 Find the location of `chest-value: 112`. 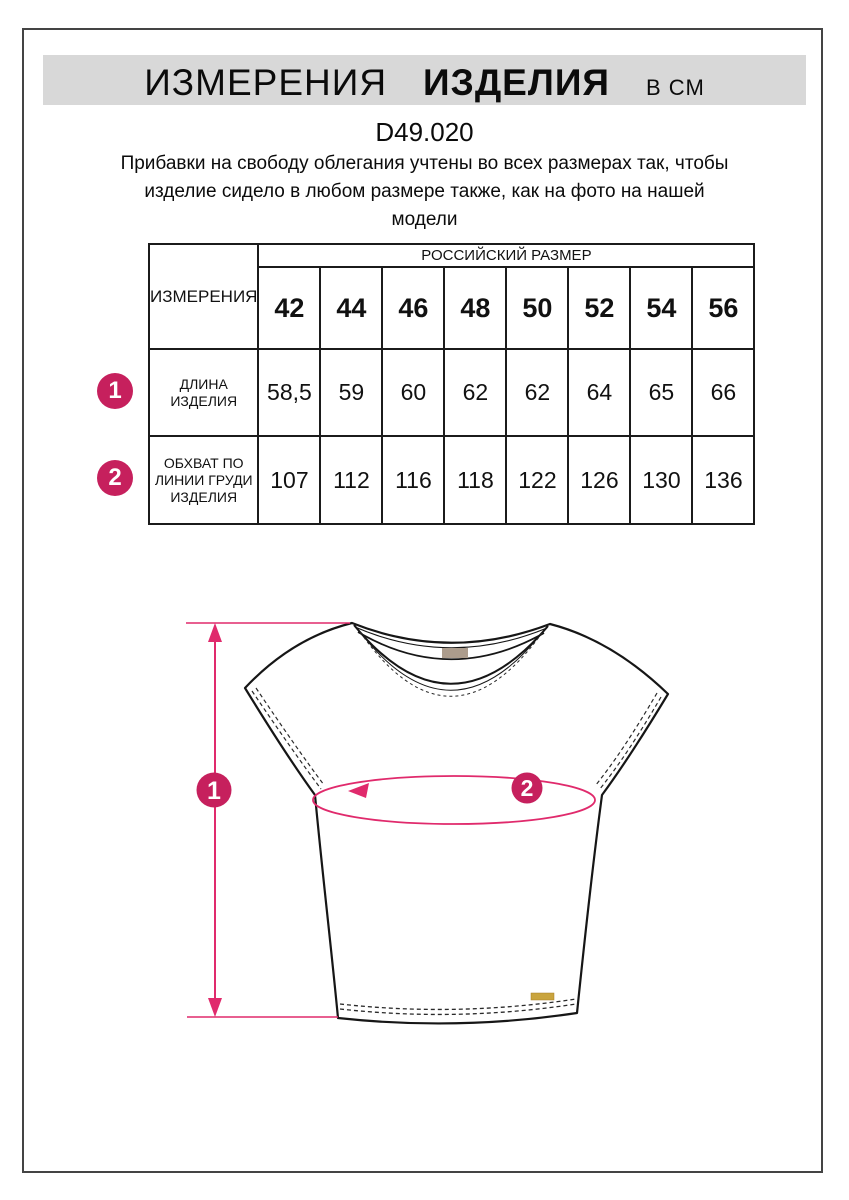

chest-value: 112 is located at coordinates (351, 480).